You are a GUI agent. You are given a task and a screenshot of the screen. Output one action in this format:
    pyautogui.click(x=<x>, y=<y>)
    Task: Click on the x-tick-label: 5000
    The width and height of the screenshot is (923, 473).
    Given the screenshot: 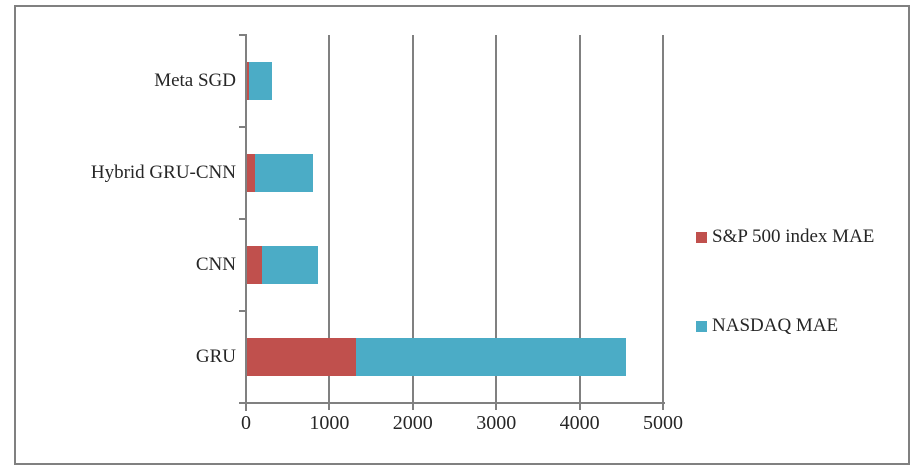 What is the action you would take?
    pyautogui.click(x=663, y=423)
    